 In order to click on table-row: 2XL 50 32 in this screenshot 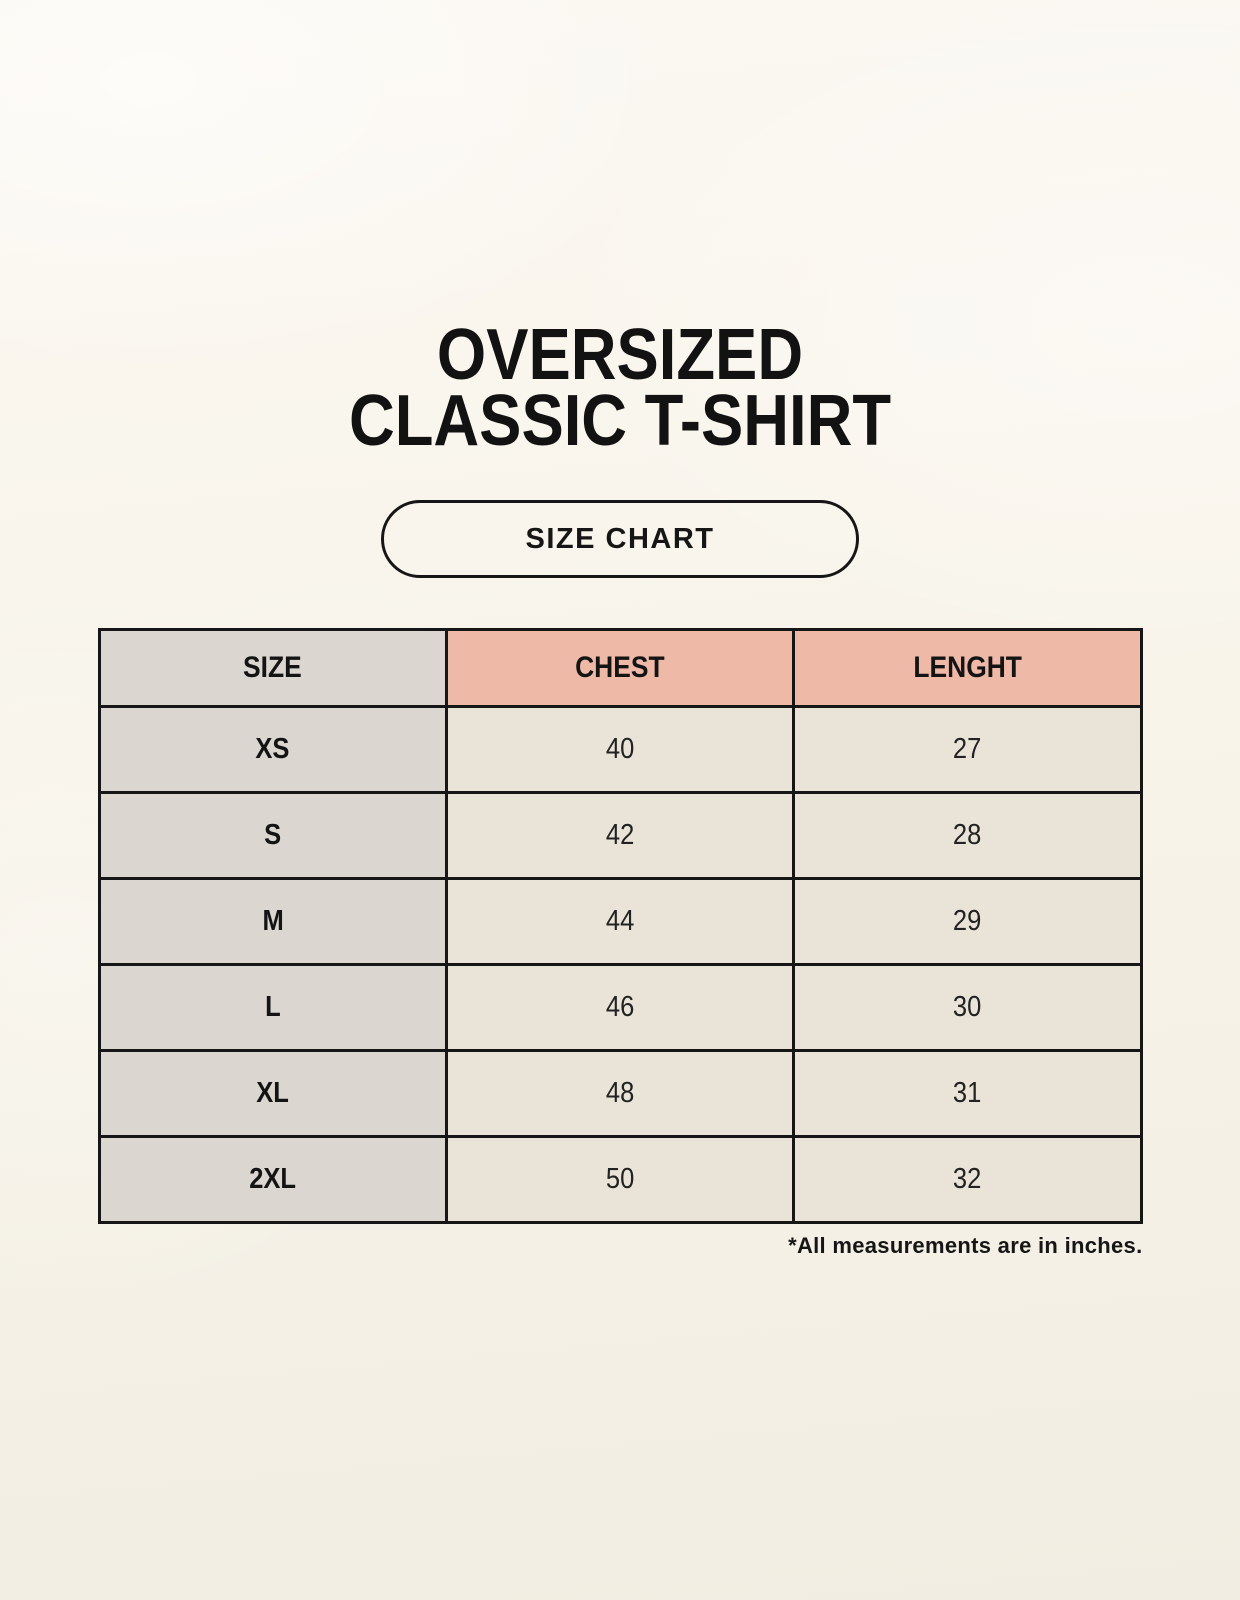, I will do `click(620, 1180)`.